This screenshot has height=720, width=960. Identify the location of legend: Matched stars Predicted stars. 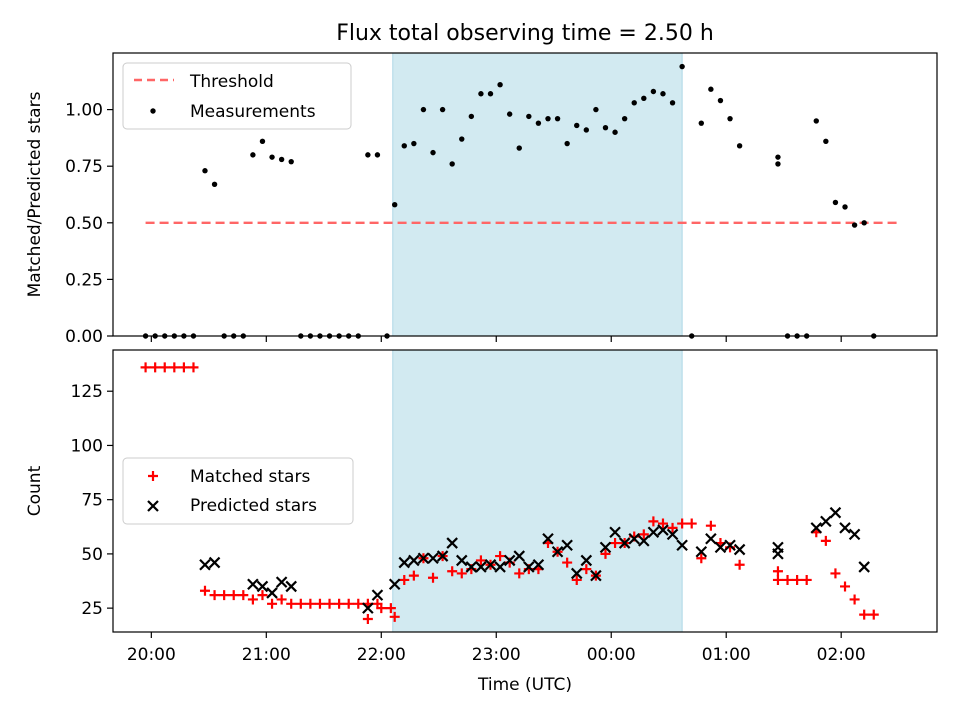
(238, 491).